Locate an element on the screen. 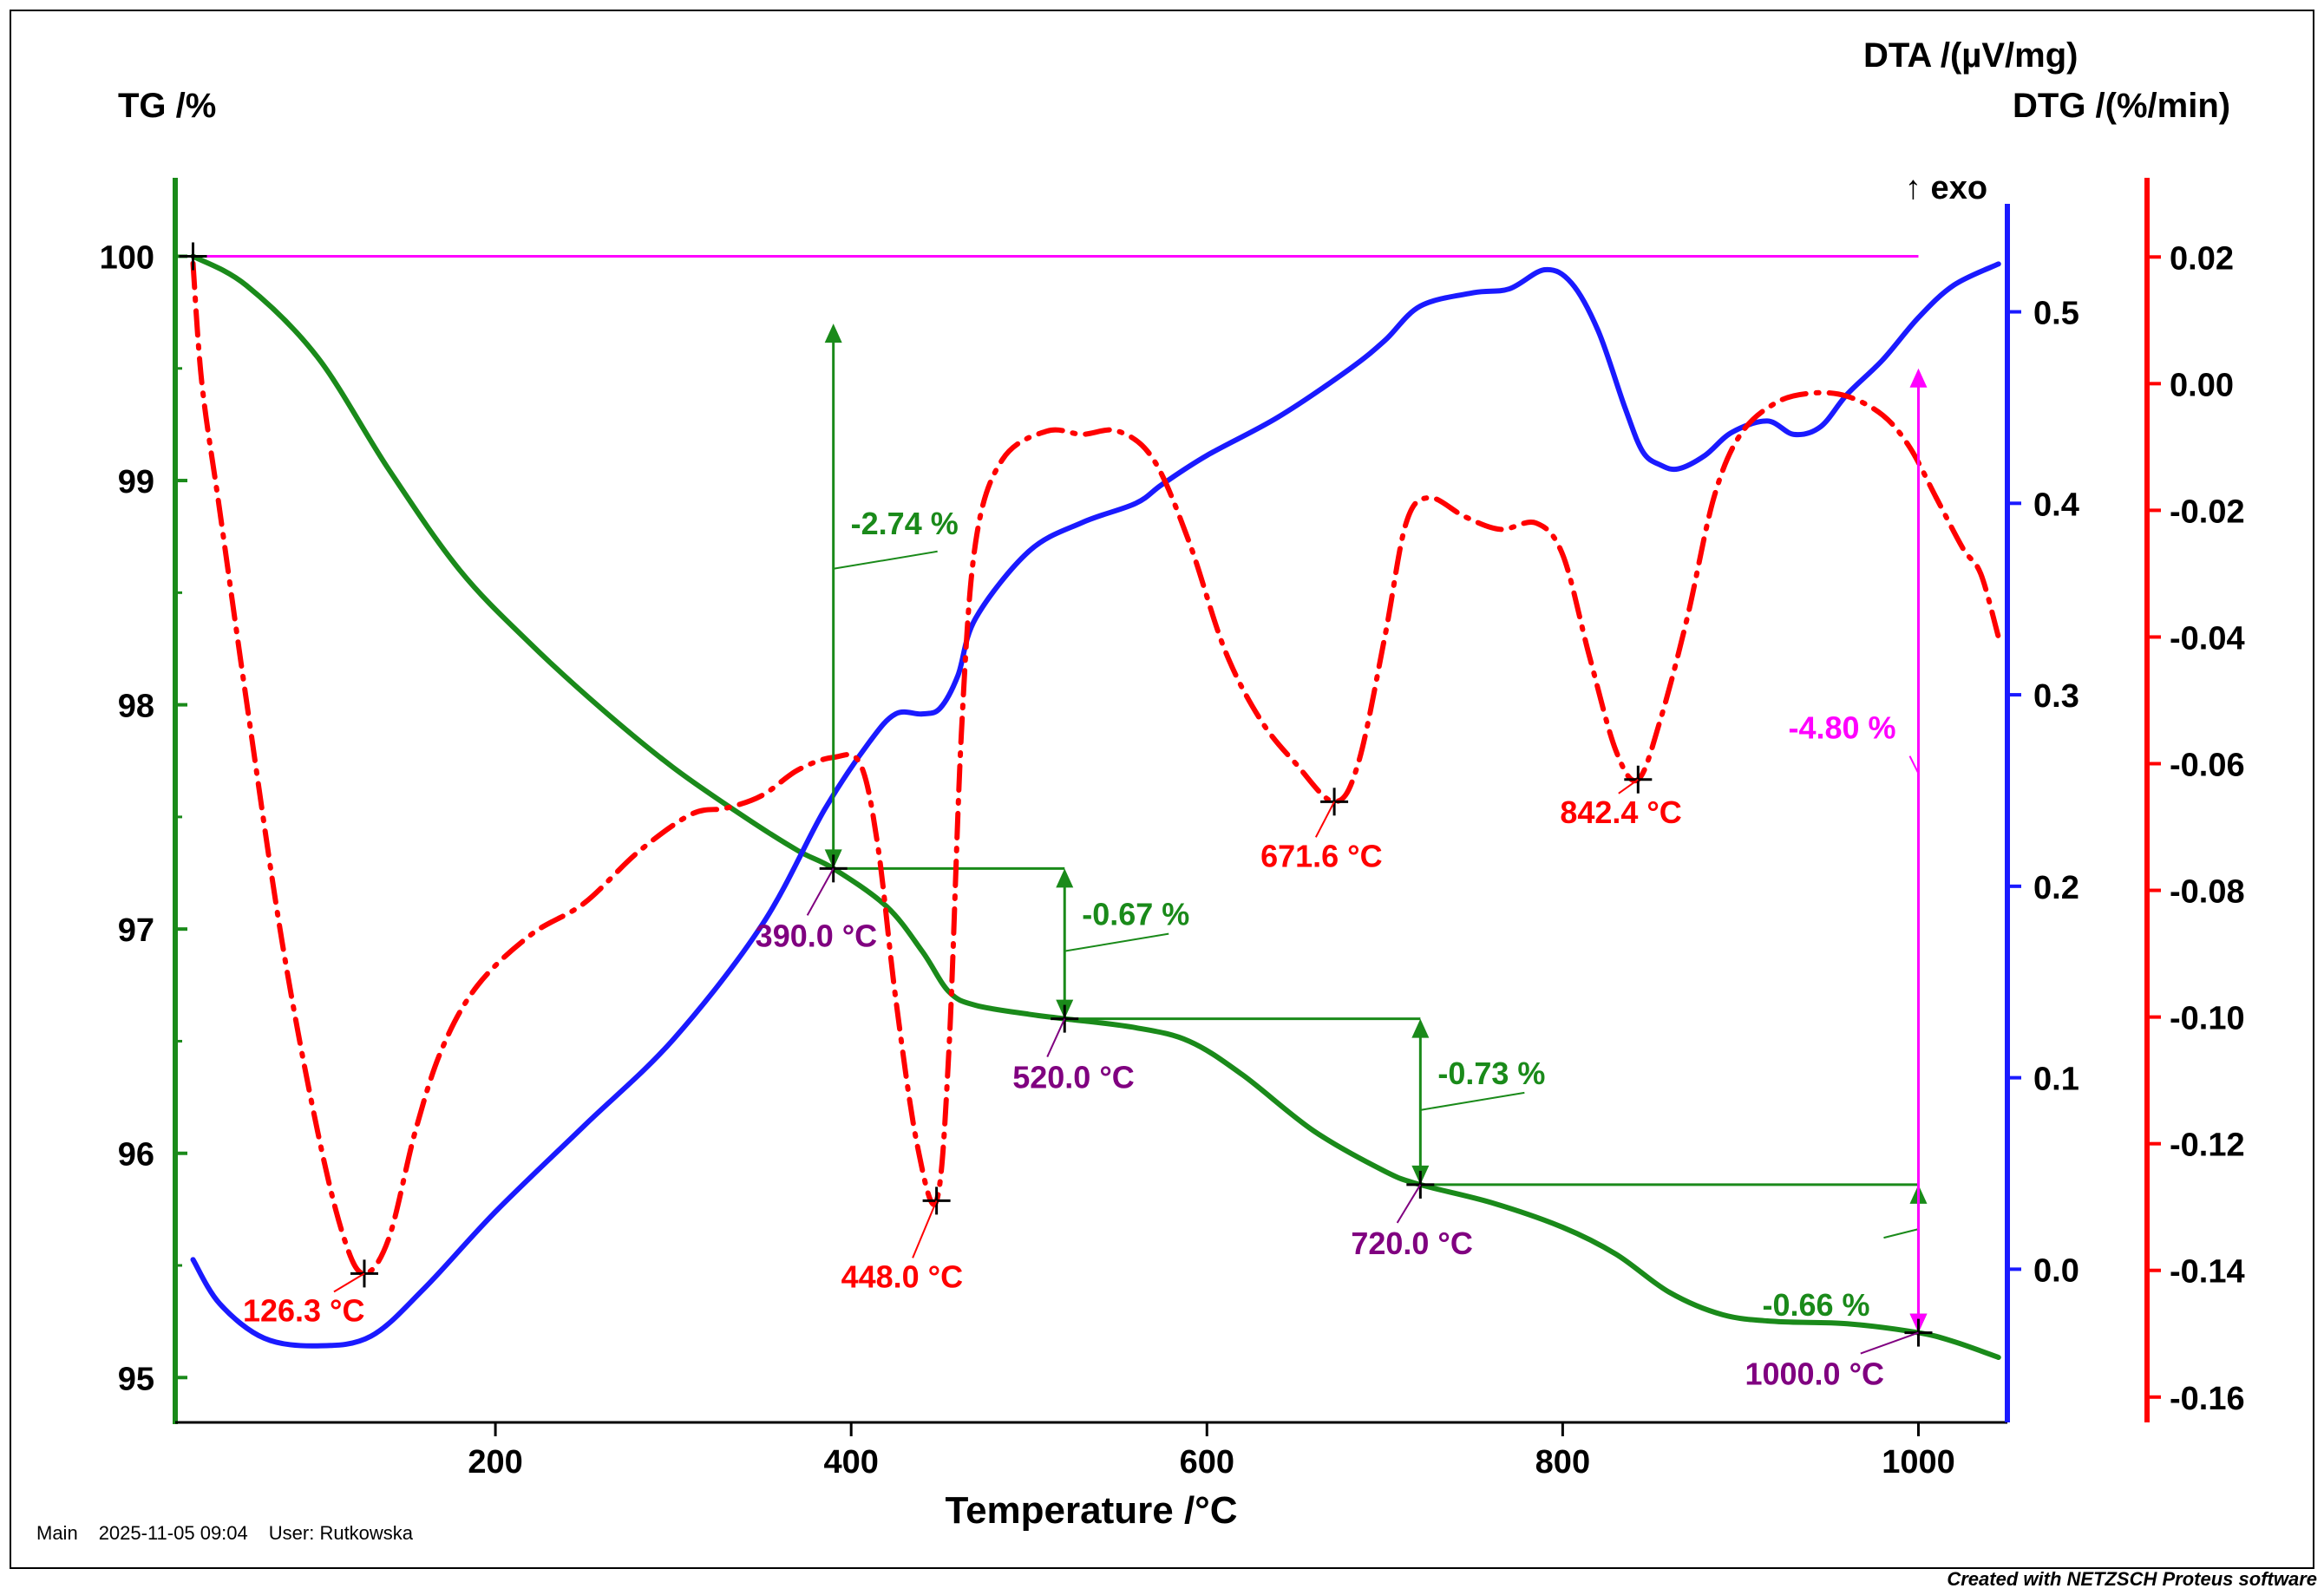  x-tick-label: 600 is located at coordinates (1207, 1462).